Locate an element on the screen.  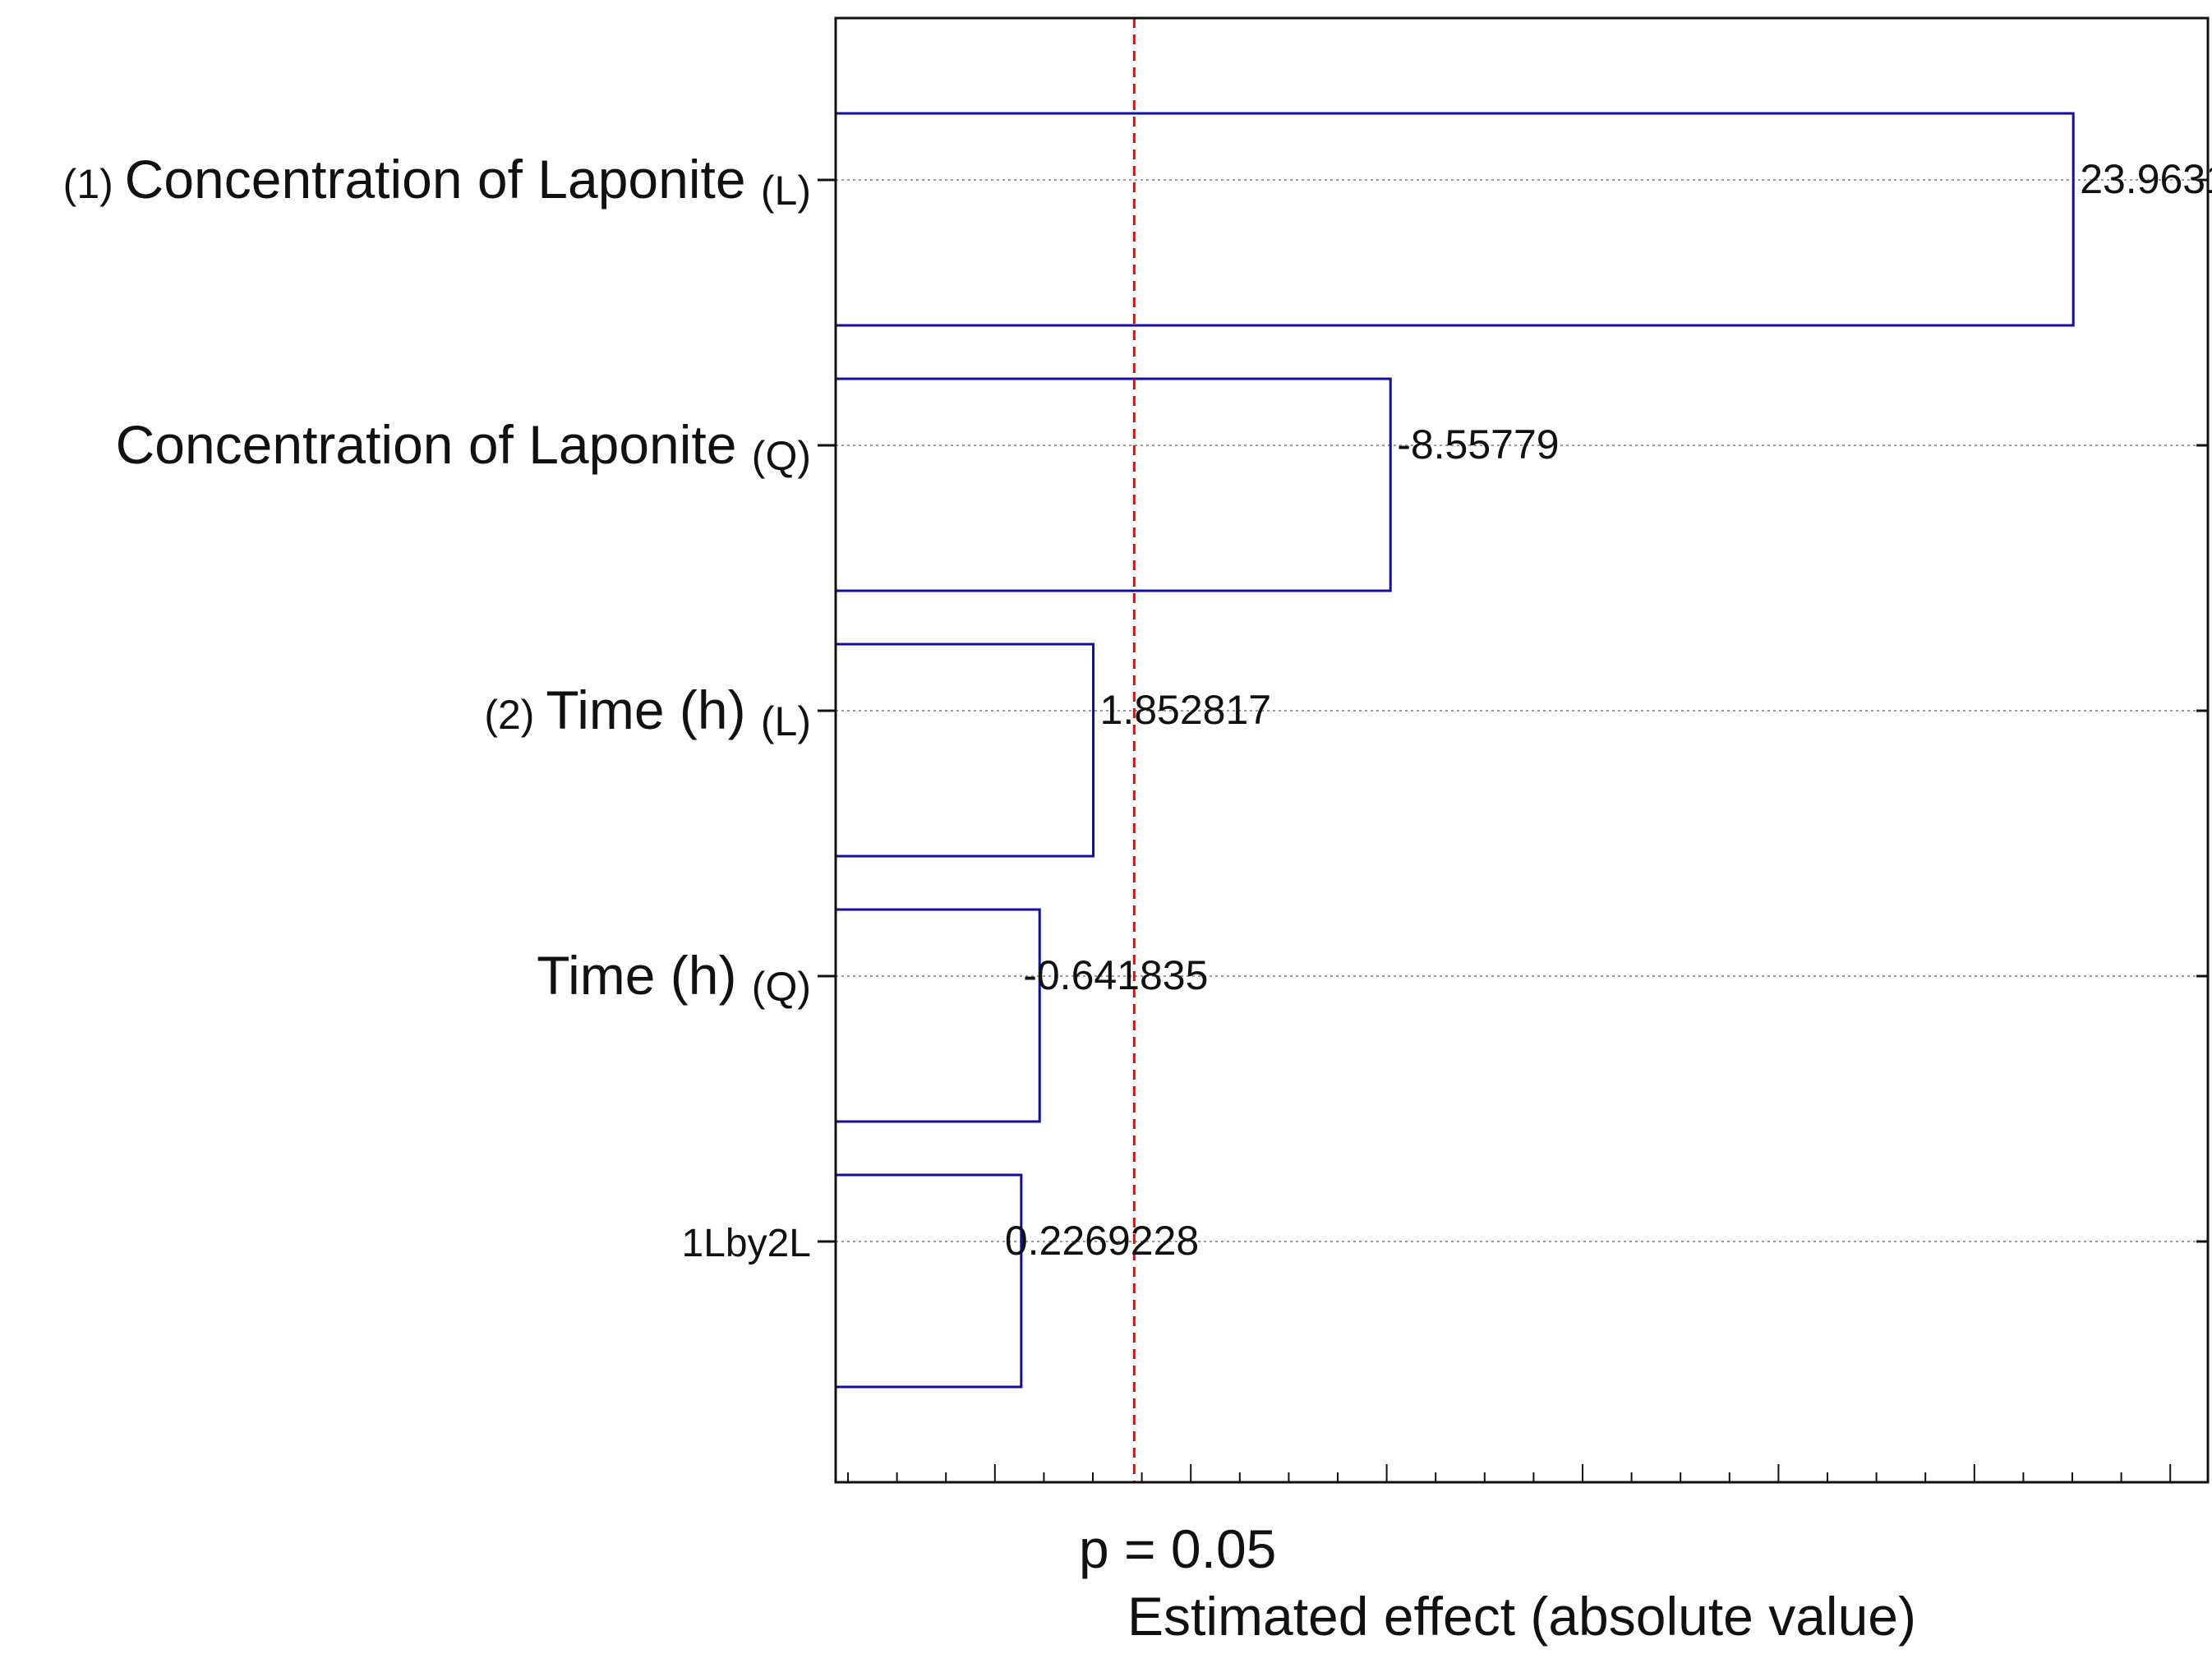
bar-value-label: -0.641835 is located at coordinates (1115, 975).